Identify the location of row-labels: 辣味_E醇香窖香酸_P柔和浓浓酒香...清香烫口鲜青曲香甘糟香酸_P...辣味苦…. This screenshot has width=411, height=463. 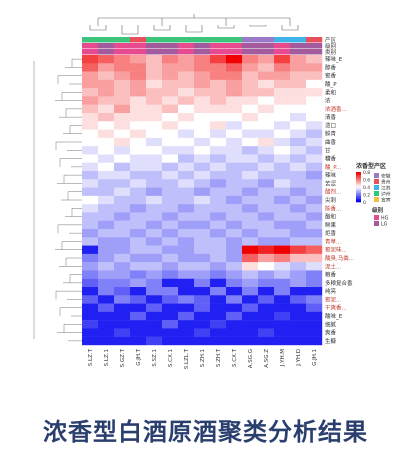
(339, 200).